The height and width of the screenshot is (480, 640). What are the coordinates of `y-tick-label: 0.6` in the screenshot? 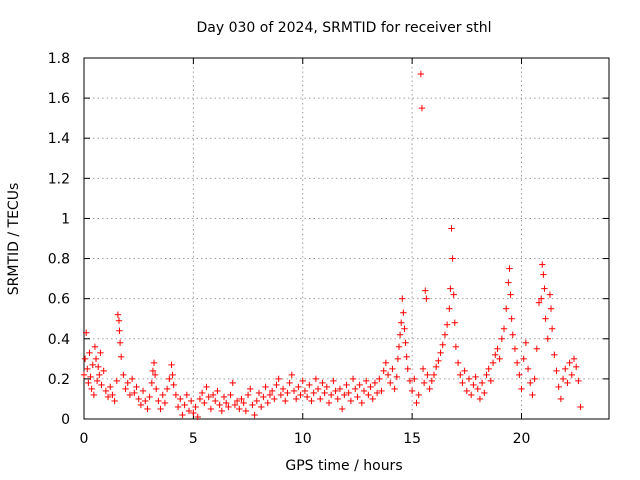 It's located at (59, 300).